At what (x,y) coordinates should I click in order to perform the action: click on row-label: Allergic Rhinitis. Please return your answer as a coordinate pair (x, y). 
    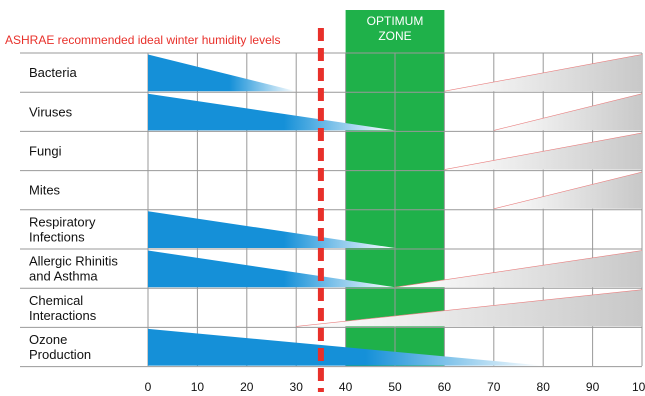
    Looking at the image, I should click on (73, 261).